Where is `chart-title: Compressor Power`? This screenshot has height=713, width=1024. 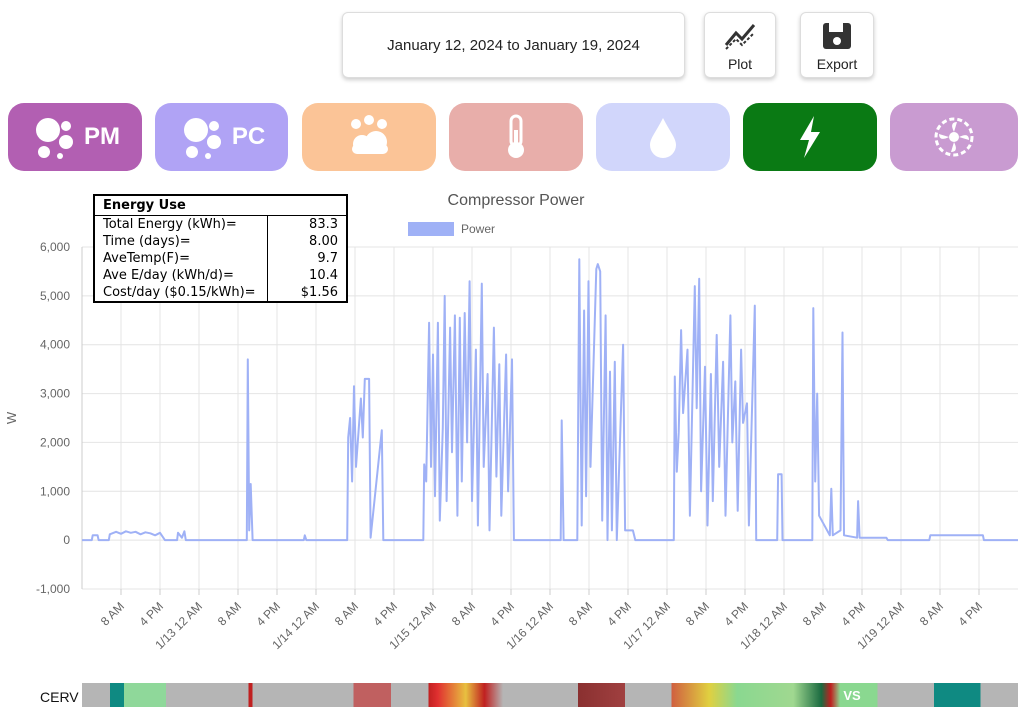 chart-title: Compressor Power is located at coordinates (517, 200).